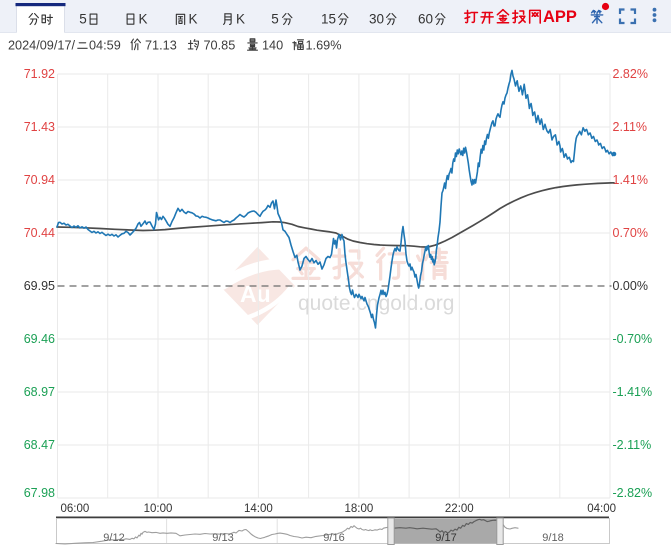  What do you see at coordinates (39, 74) in the screenshot?
I see `svg-text: 71.92` at bounding box center [39, 74].